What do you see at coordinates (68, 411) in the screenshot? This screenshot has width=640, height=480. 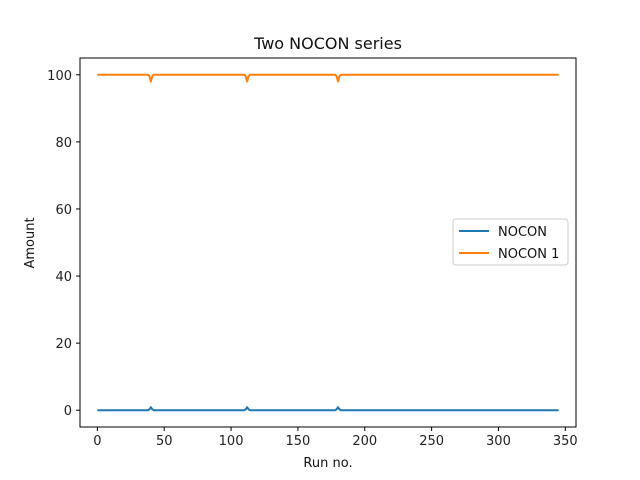 I see `y-tick-label: 0` at bounding box center [68, 411].